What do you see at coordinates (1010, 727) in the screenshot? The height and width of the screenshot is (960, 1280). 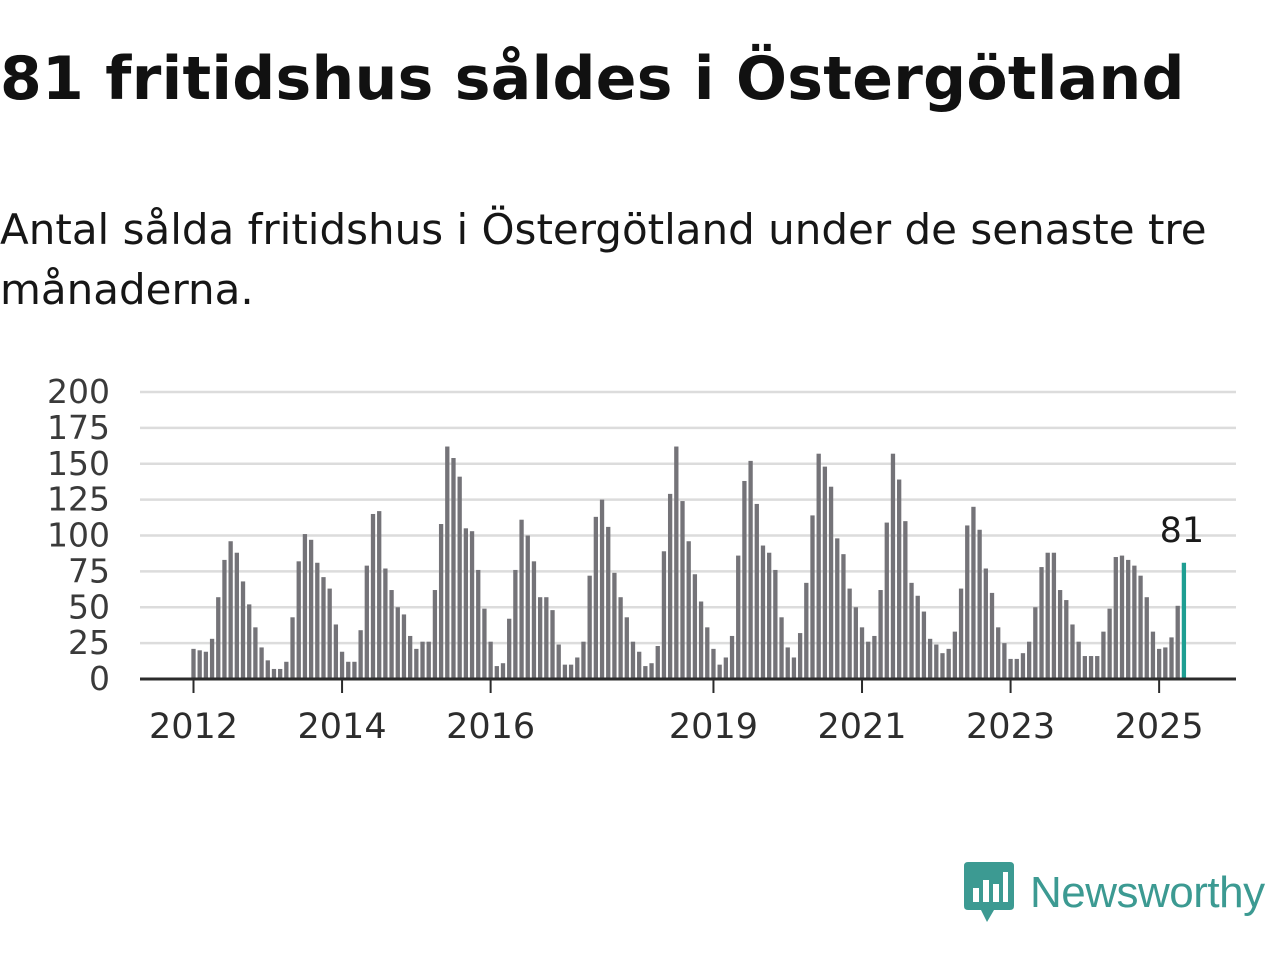 I see `x-tick-label: 2023` at bounding box center [1010, 727].